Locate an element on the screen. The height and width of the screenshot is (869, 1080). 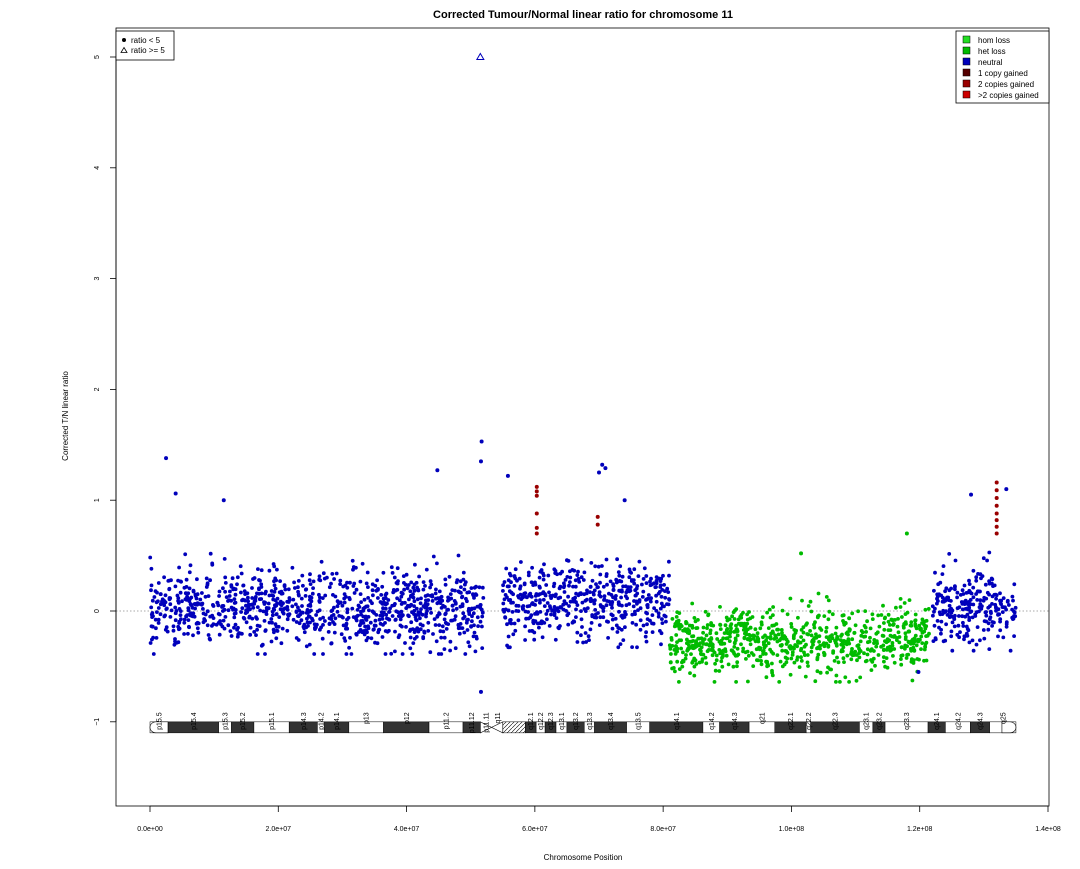
band-label: p11.11 is located at coordinates (487, 722).